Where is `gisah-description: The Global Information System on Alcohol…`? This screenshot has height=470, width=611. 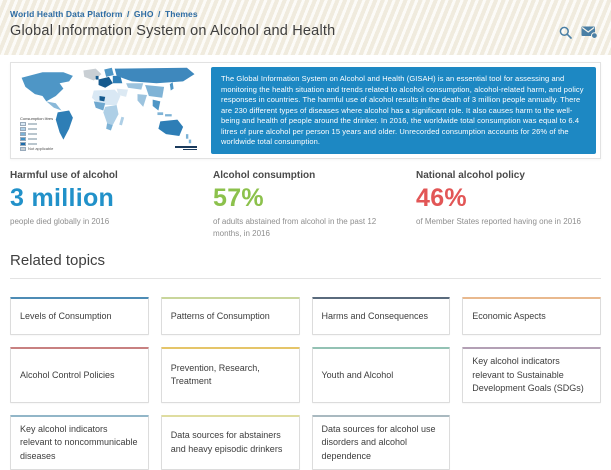
gisah-description: The Global Information System on Alcohol… is located at coordinates (403, 110).